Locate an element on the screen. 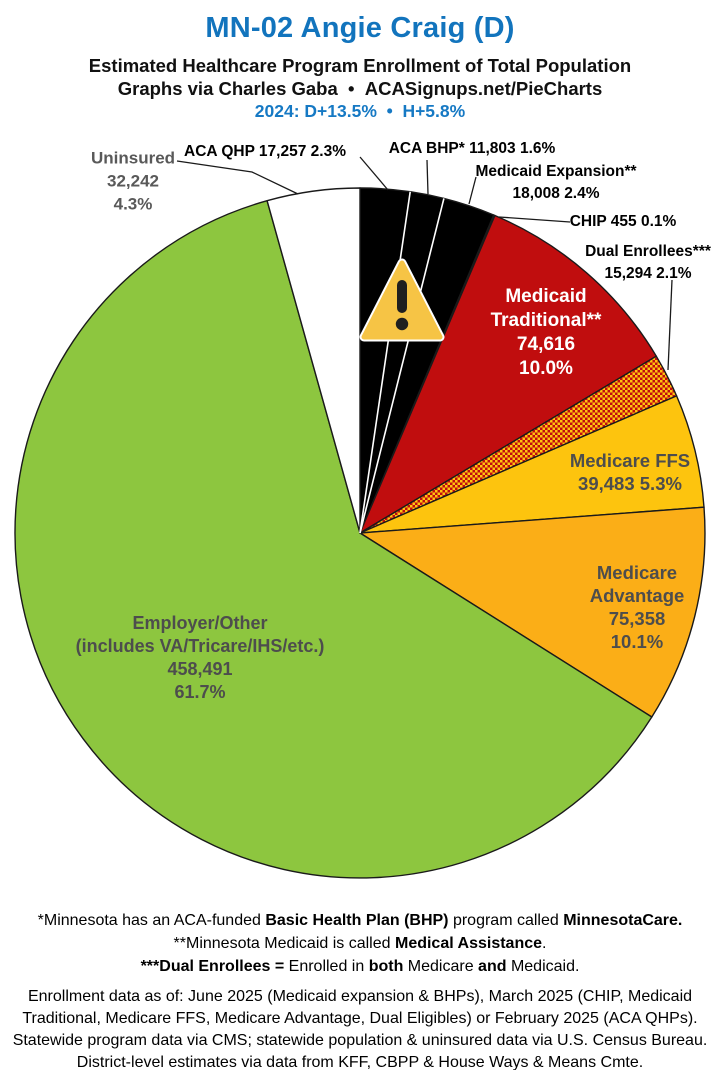 This screenshot has width=720, height=1070. page-title: MN-02 Angie Craig (D) is located at coordinates (360, 28).